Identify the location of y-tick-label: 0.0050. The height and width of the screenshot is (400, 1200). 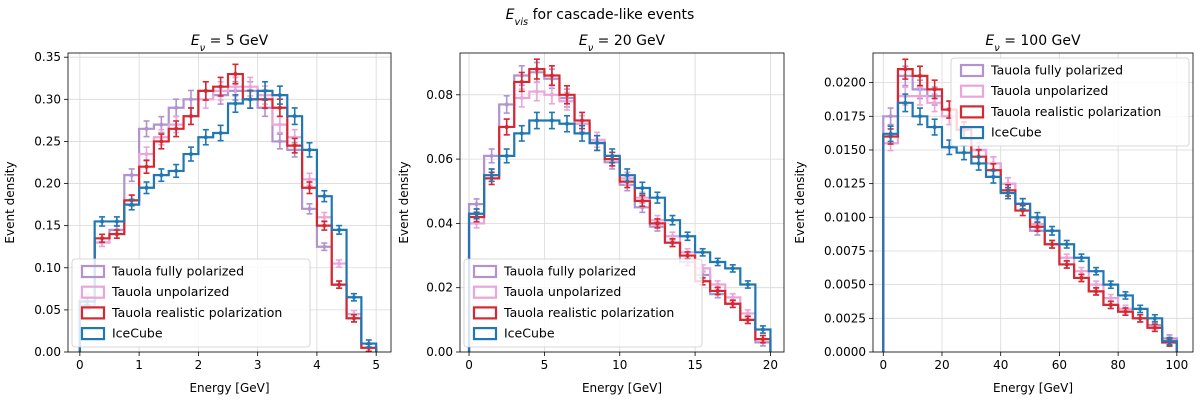
(845, 285).